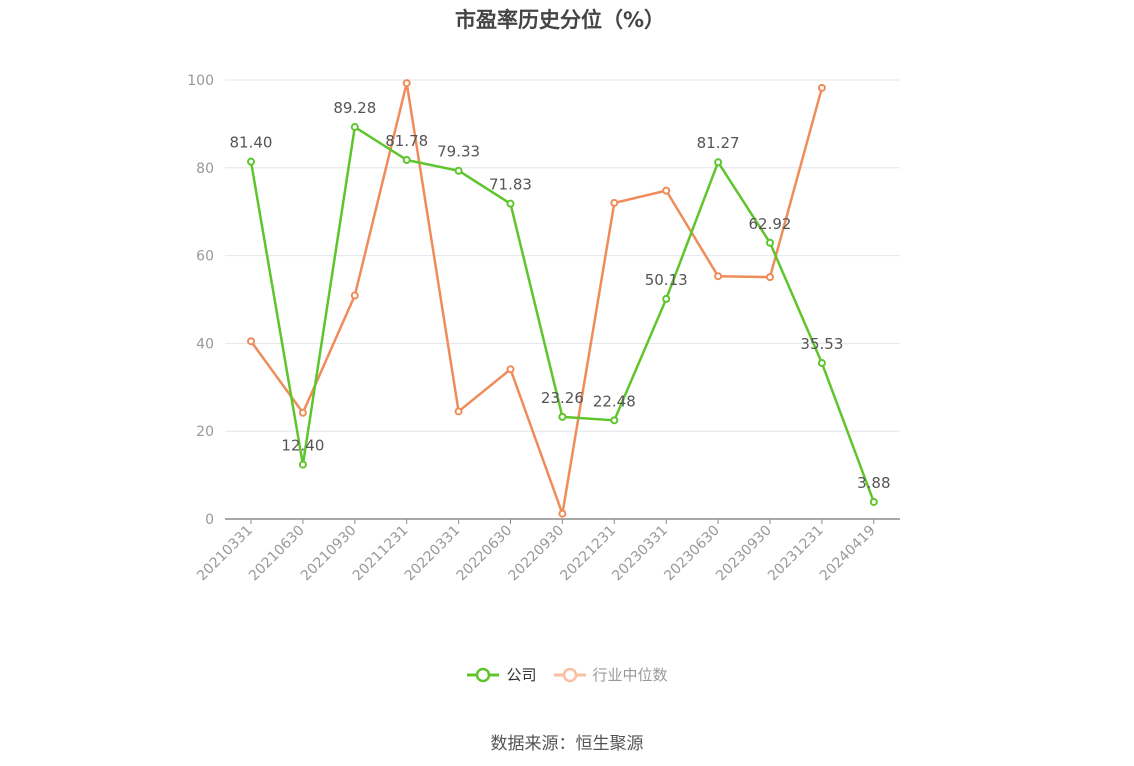  Describe the element at coordinates (251, 143) in the screenshot. I see `data-label-company: 81.40` at that location.